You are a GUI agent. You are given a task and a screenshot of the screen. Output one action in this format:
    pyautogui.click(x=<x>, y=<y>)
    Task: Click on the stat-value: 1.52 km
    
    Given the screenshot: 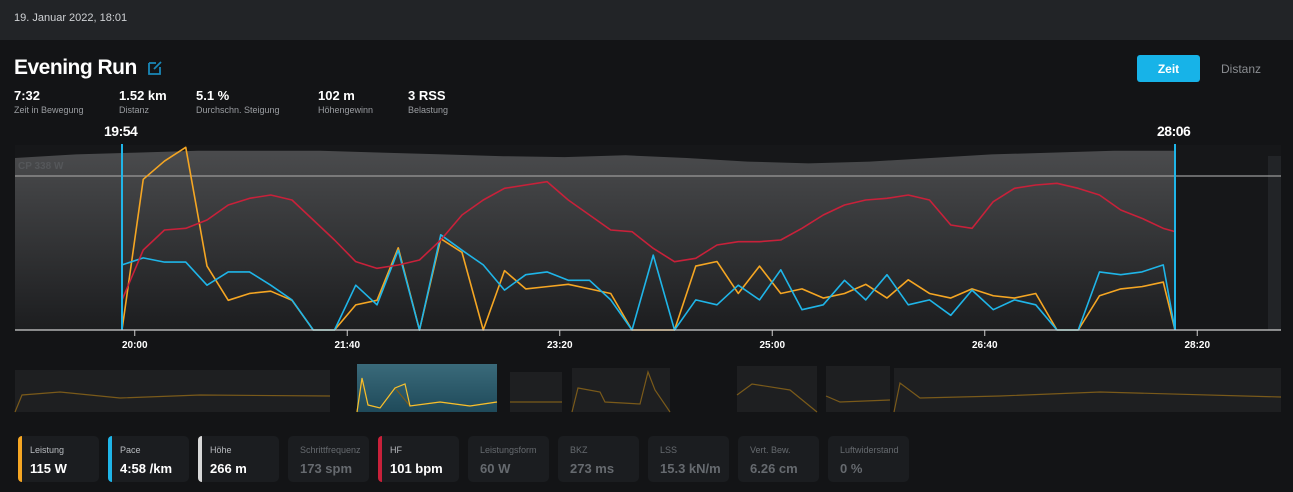 What is the action you would take?
    pyautogui.click(x=143, y=95)
    